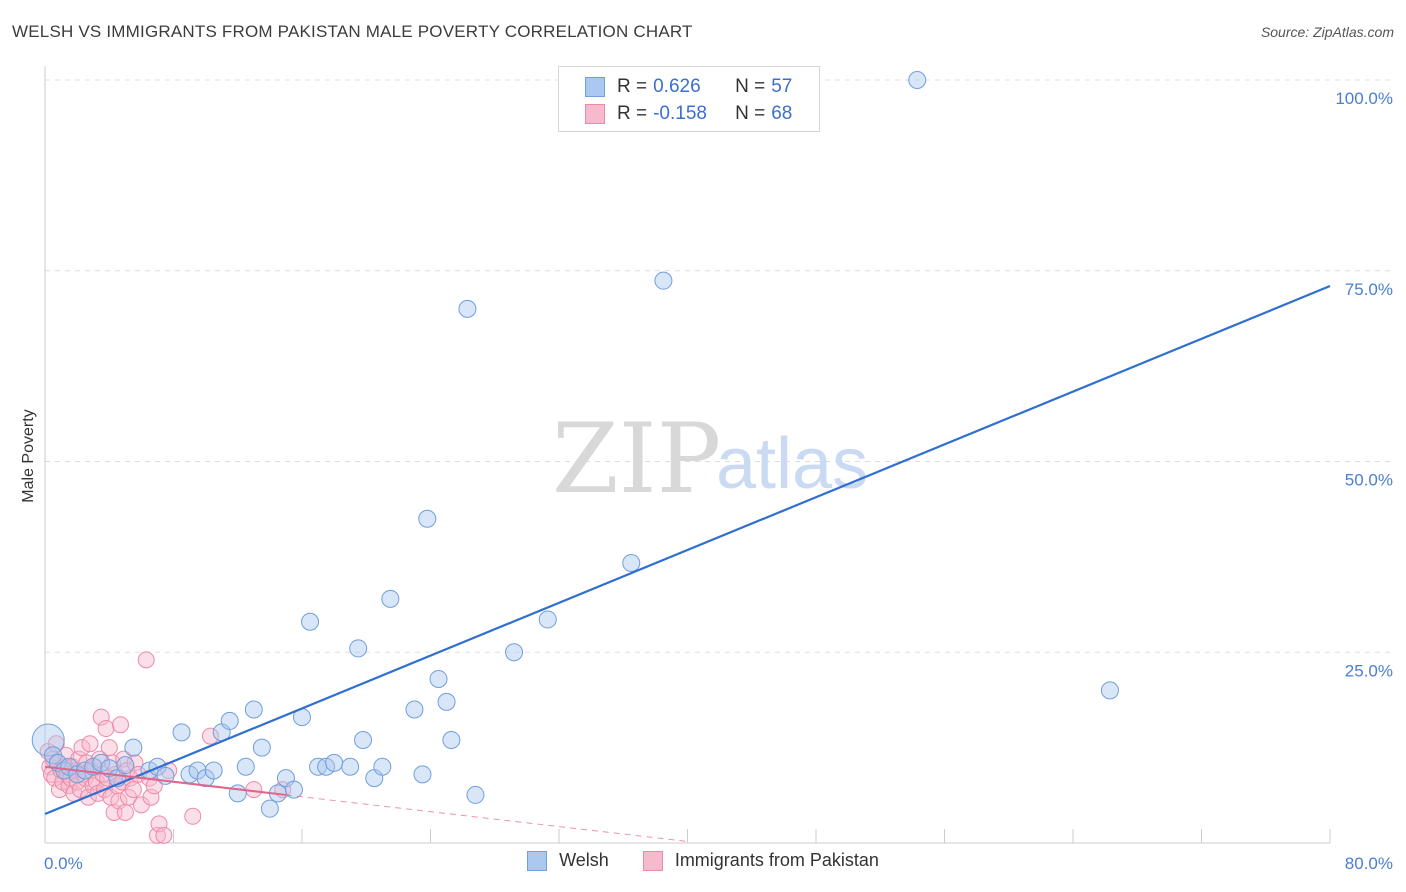 The height and width of the screenshot is (892, 1406). What do you see at coordinates (1369, 863) in the screenshot?
I see `x-tick-label-max: 80.0%` at bounding box center [1369, 863].